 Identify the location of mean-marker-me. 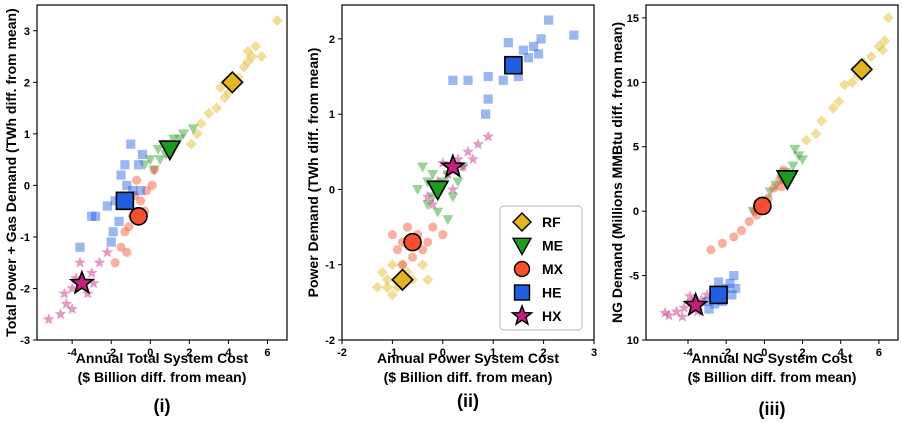
(787, 180).